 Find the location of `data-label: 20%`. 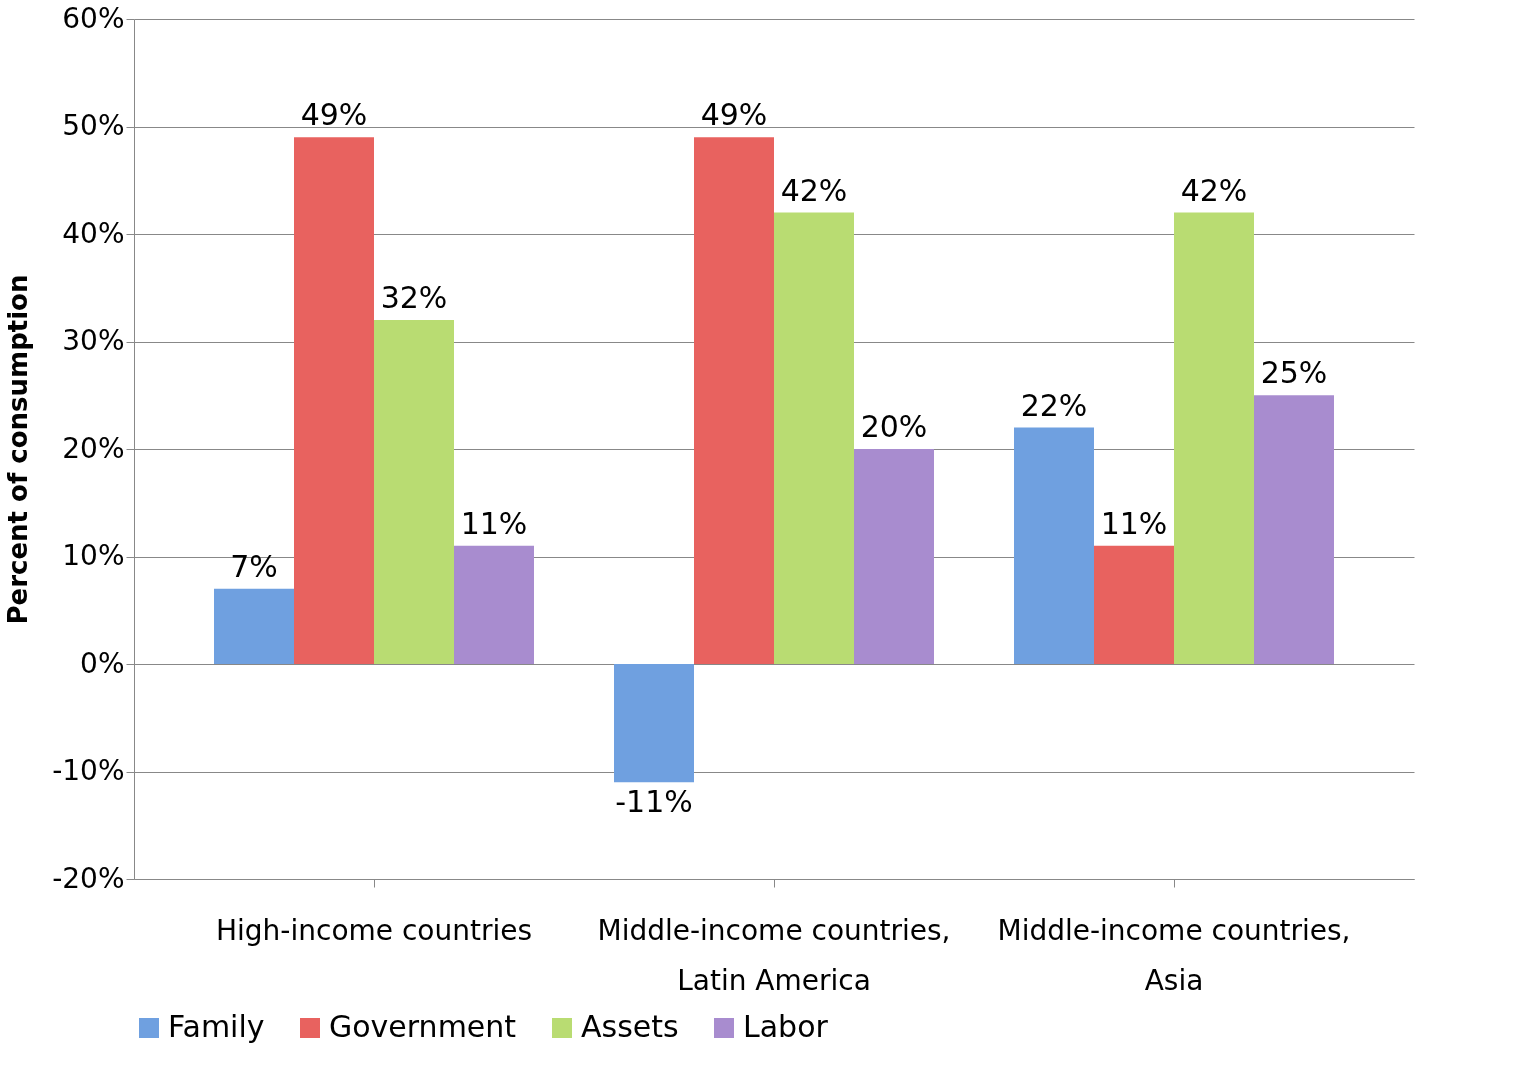

data-label: 20% is located at coordinates (894, 426).